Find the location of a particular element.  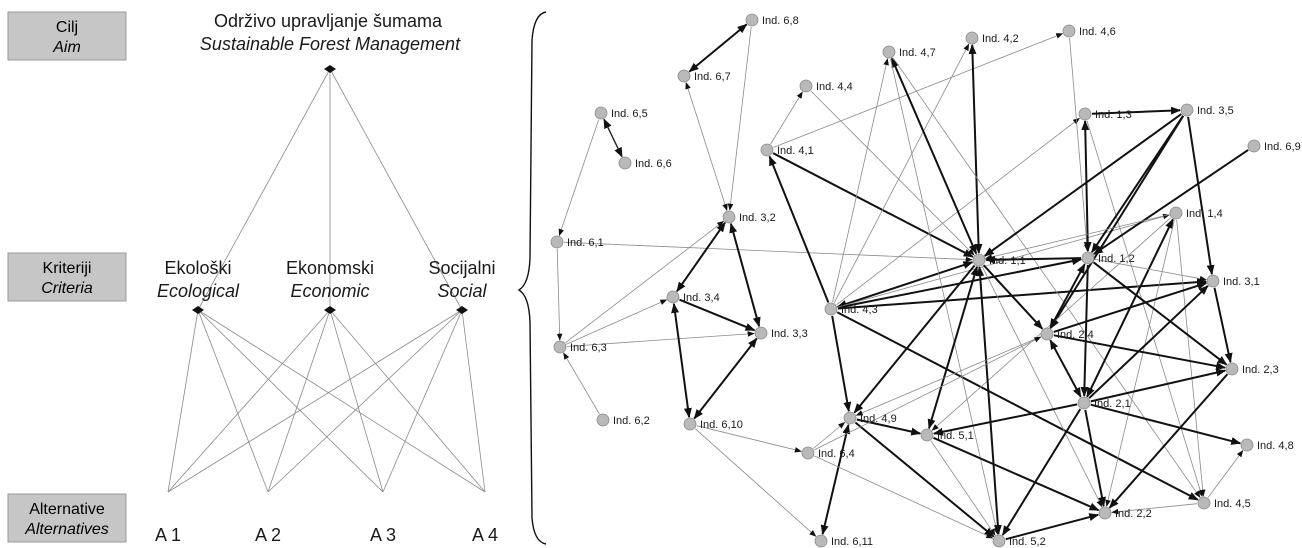

node-label: Ind. 6,7 is located at coordinates (712, 77).